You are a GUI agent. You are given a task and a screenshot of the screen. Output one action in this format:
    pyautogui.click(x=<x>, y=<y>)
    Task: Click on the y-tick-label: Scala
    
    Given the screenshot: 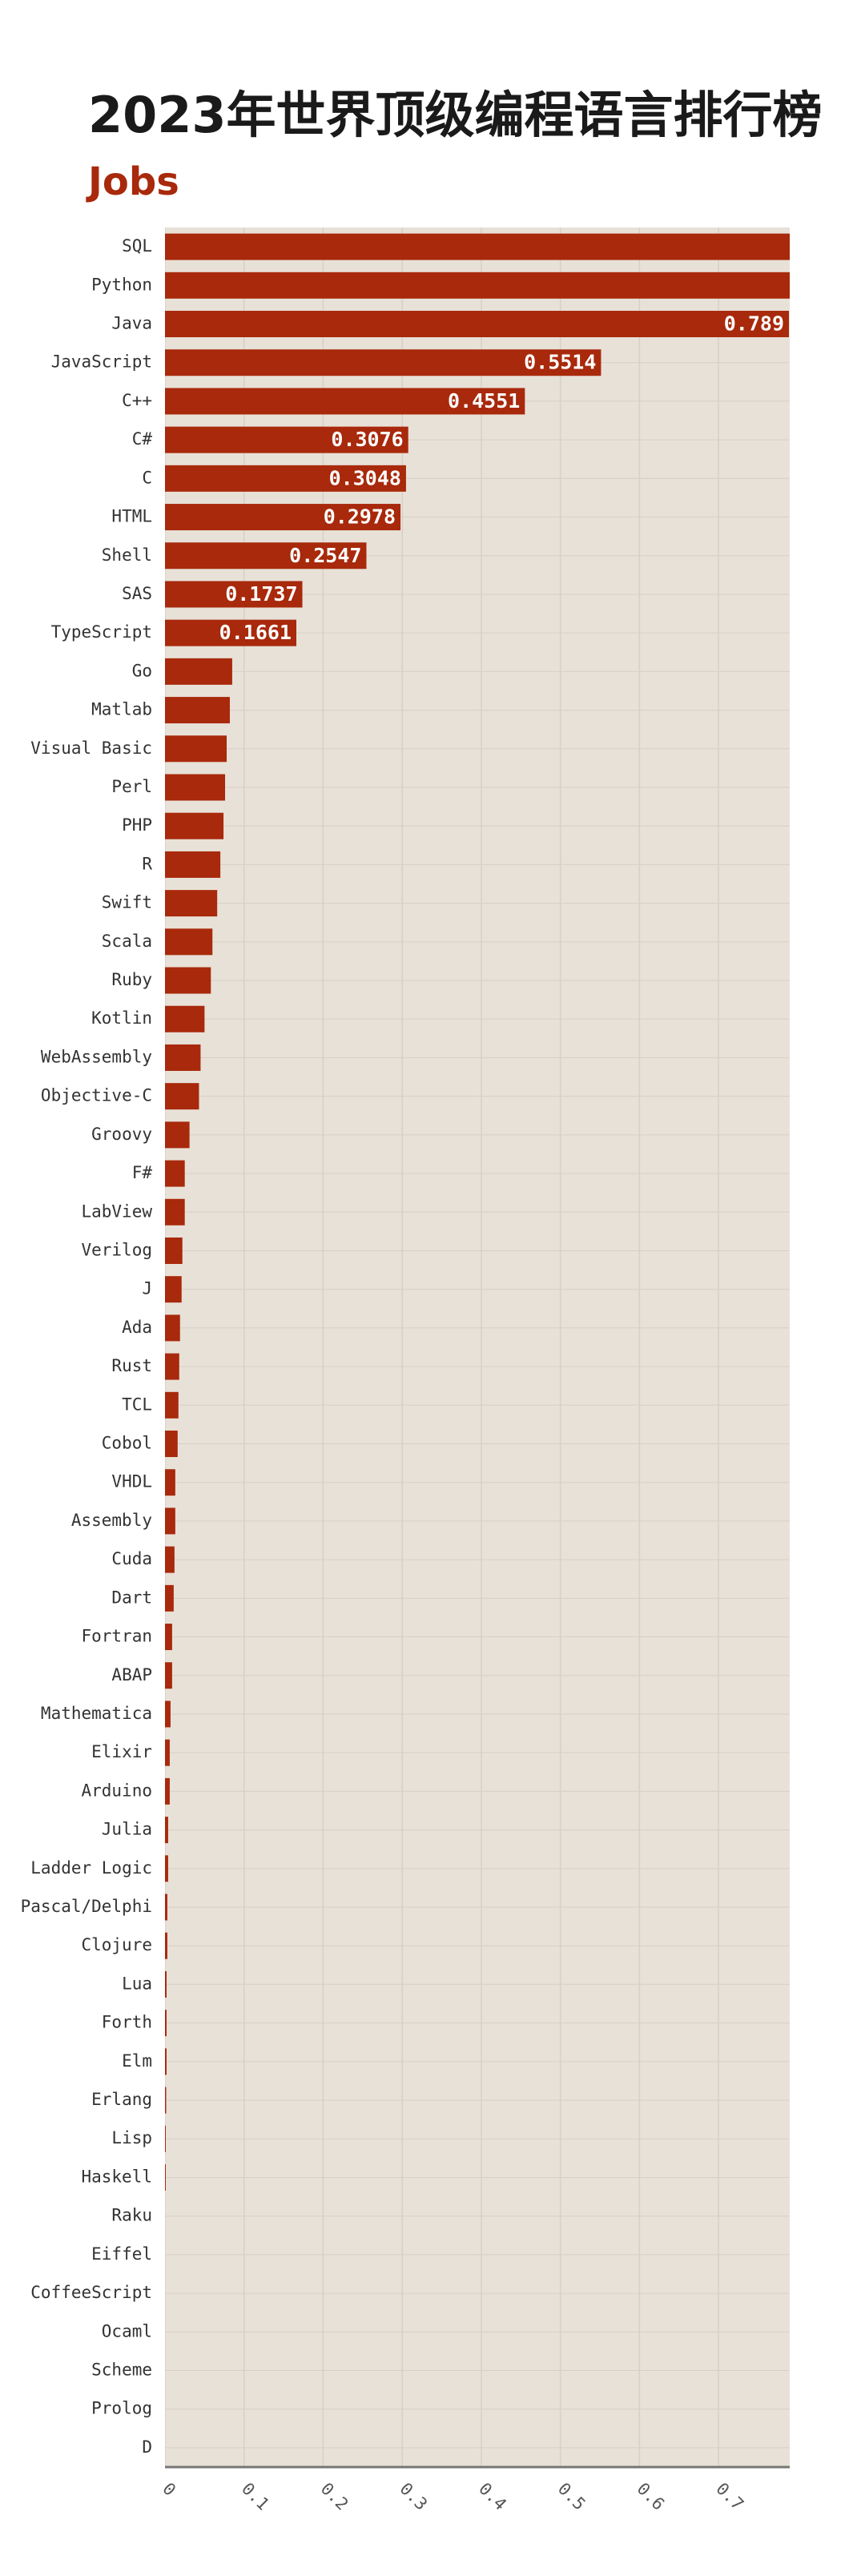 What is the action you would take?
    pyautogui.click(x=127, y=942)
    